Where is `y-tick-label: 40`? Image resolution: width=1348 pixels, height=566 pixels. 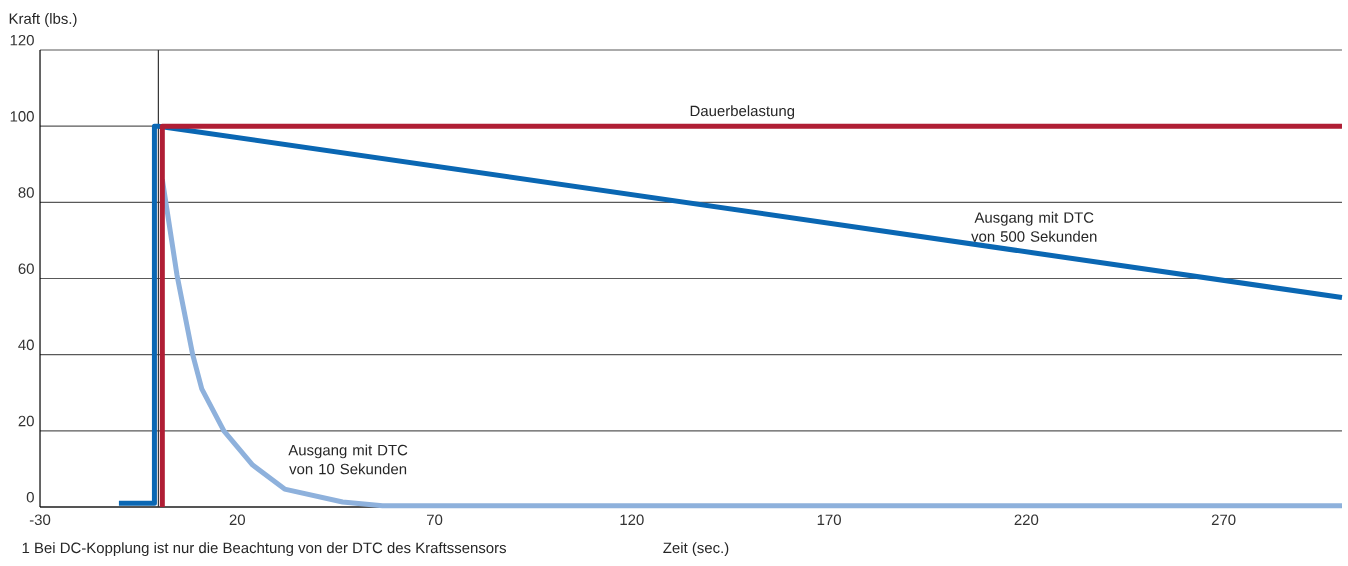 y-tick-label: 40 is located at coordinates (26, 345).